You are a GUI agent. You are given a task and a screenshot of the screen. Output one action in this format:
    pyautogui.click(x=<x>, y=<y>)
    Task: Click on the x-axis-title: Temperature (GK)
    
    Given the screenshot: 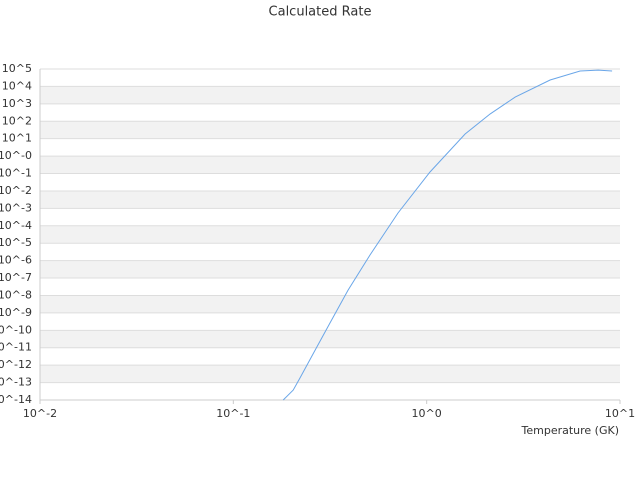 What is the action you would take?
    pyautogui.click(x=570, y=430)
    